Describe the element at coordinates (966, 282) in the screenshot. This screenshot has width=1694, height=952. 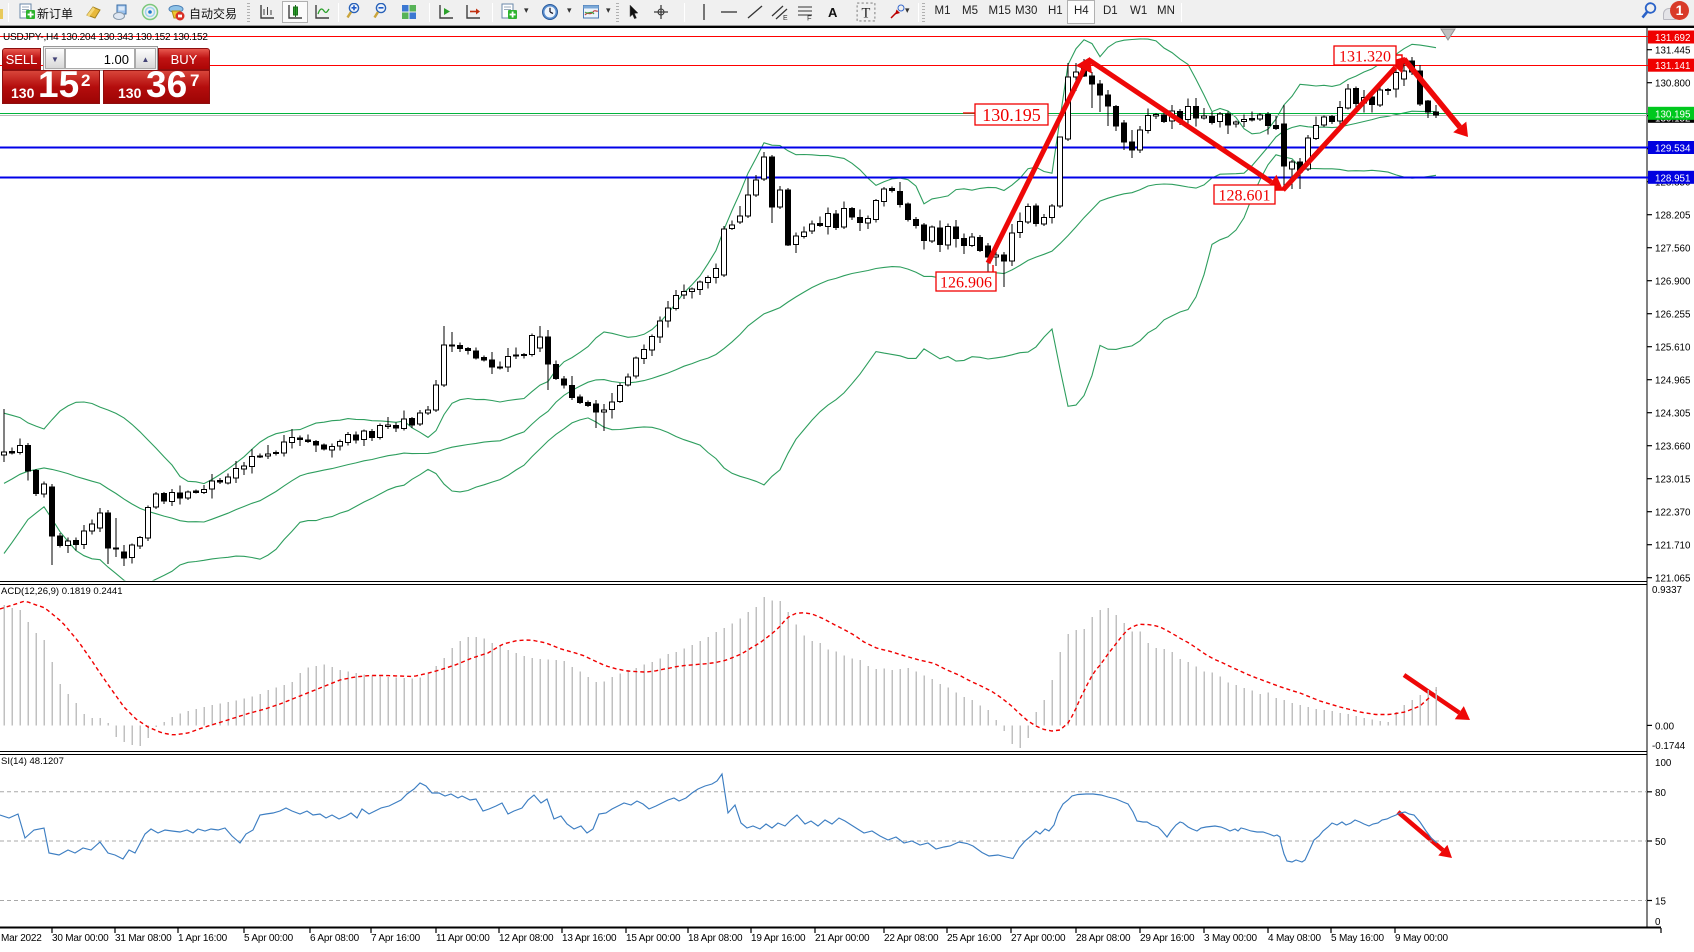
I see `svg-text: 126.906` at that location.